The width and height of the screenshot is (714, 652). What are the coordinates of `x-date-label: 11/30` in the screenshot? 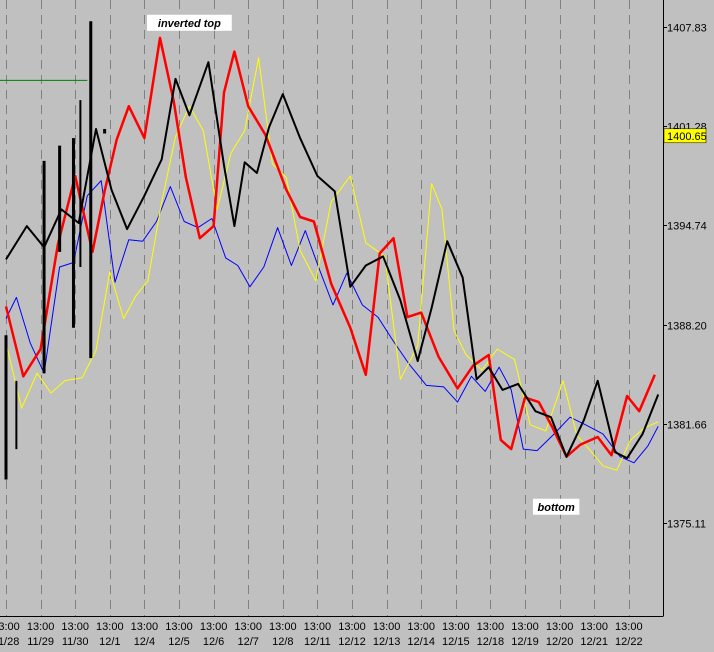 It's located at (75, 642).